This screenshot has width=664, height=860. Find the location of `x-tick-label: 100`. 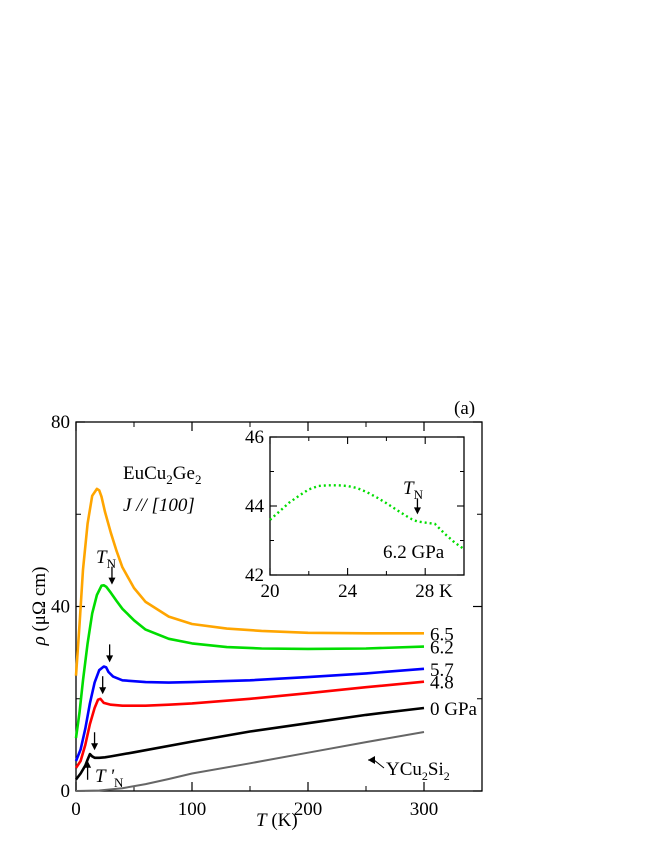

x-tick-label: 100 is located at coordinates (192, 809).